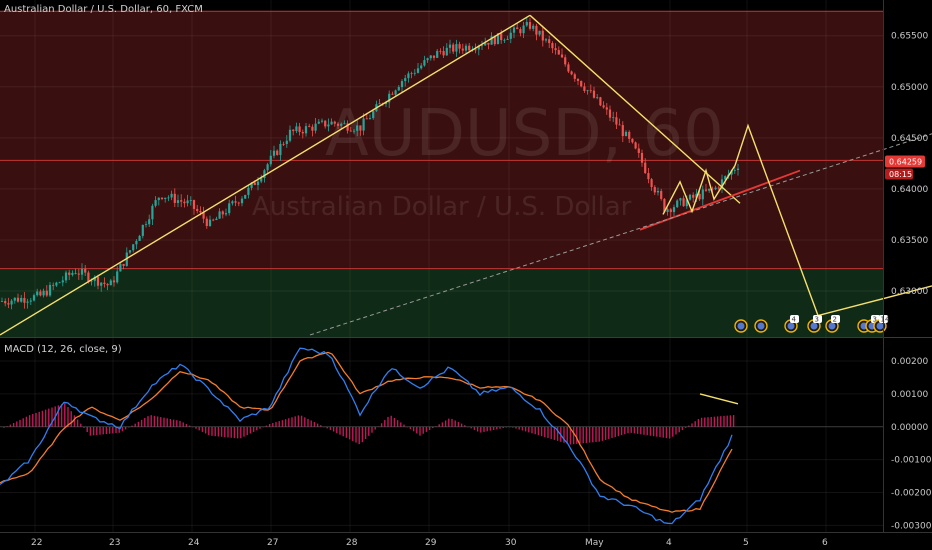 The width and height of the screenshot is (932, 550). I want to click on harmonic-pattern-line, so click(797, 220).